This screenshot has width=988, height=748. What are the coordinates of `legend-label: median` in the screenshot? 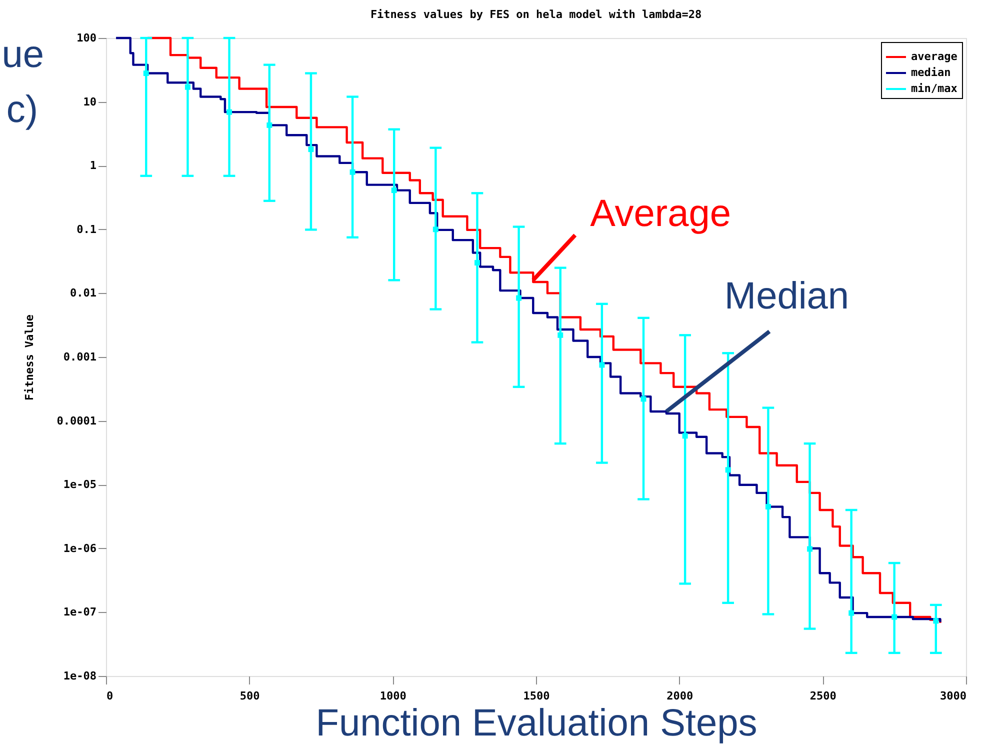 It's located at (931, 72).